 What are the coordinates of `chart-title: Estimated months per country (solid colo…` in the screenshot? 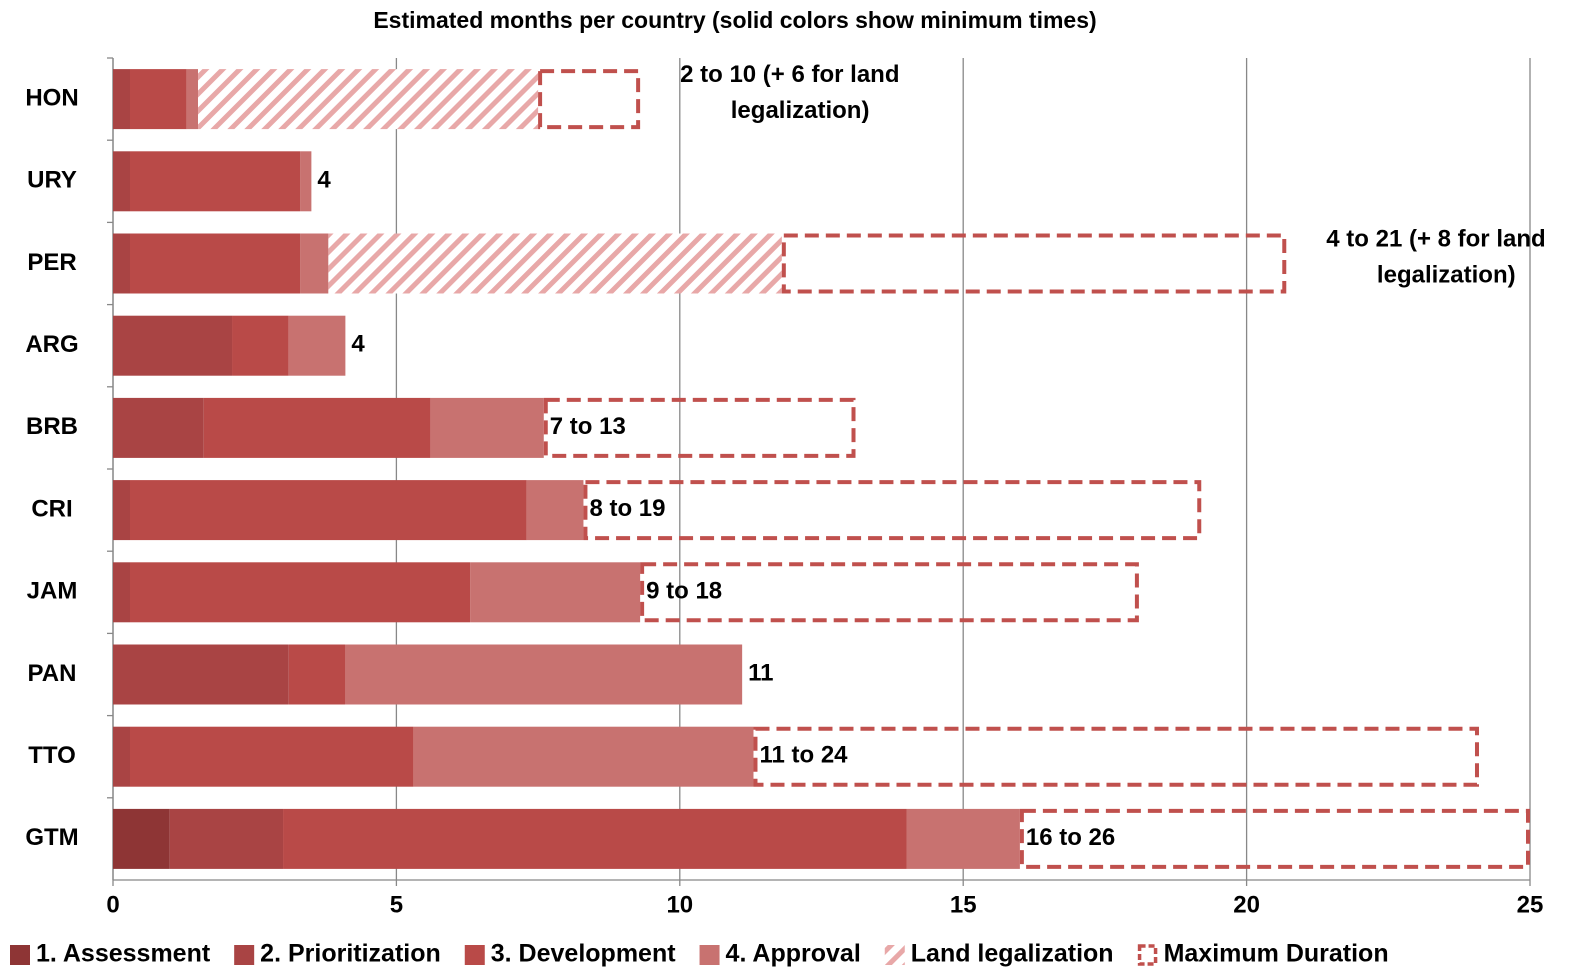 It's located at (734, 20).